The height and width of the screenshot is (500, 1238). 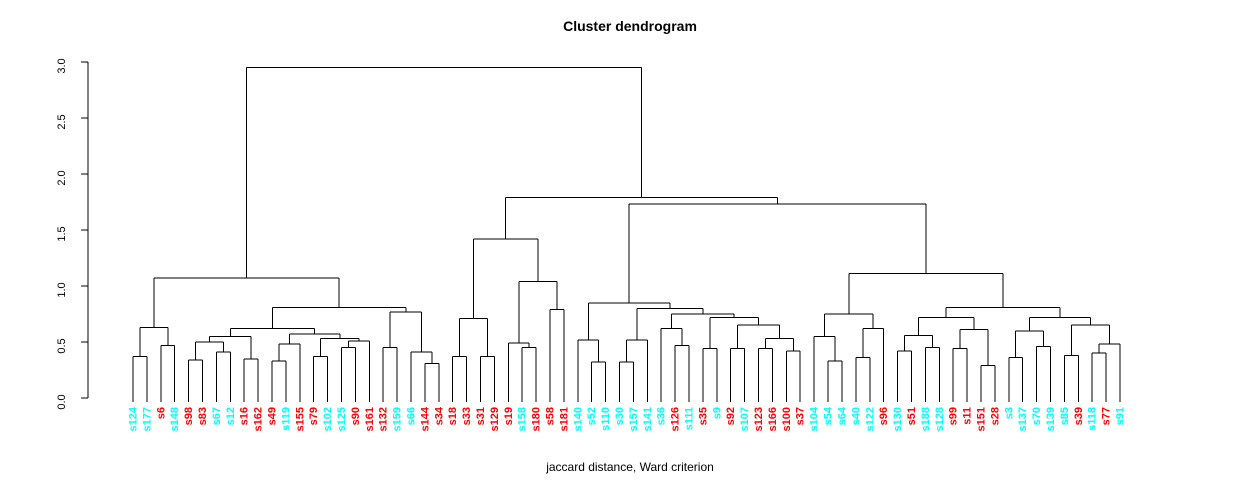 What do you see at coordinates (245, 416) in the screenshot?
I see `leaf-label-s16: s16` at bounding box center [245, 416].